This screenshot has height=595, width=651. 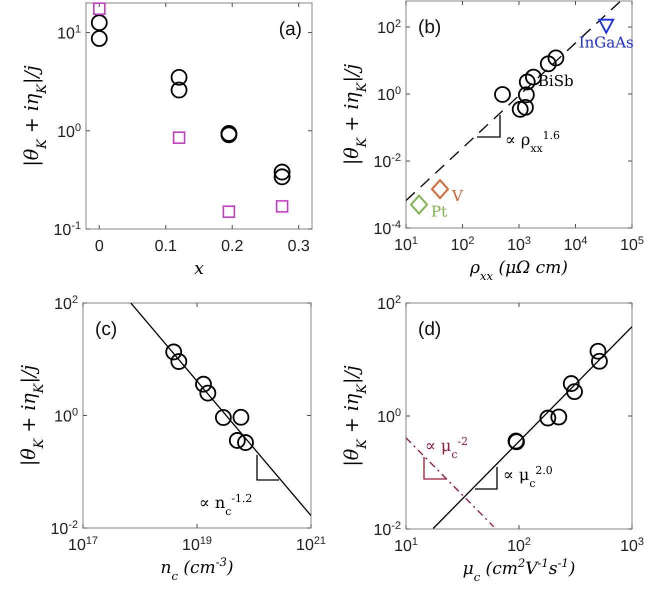 What do you see at coordinates (430, 27) in the screenshot?
I see `text: (b)` at bounding box center [430, 27].